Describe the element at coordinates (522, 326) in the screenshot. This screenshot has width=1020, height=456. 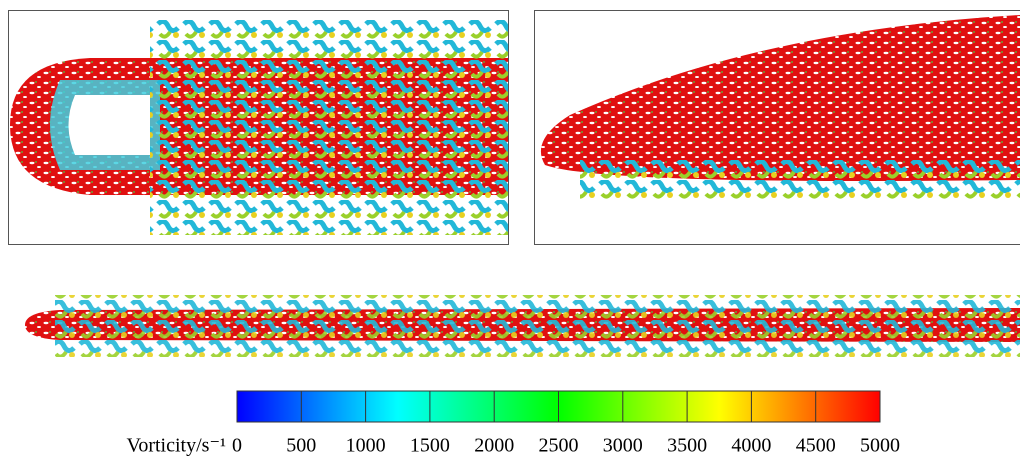
I see `full-body-view` at that location.